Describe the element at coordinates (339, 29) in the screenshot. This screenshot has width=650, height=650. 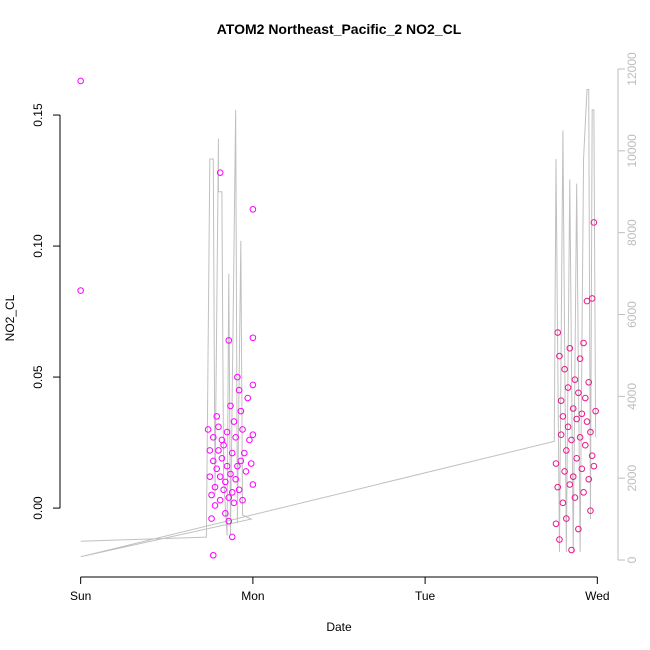
I see `chart-title: ATOM2 Northeast_Pacific_2 NO2_CL` at that location.